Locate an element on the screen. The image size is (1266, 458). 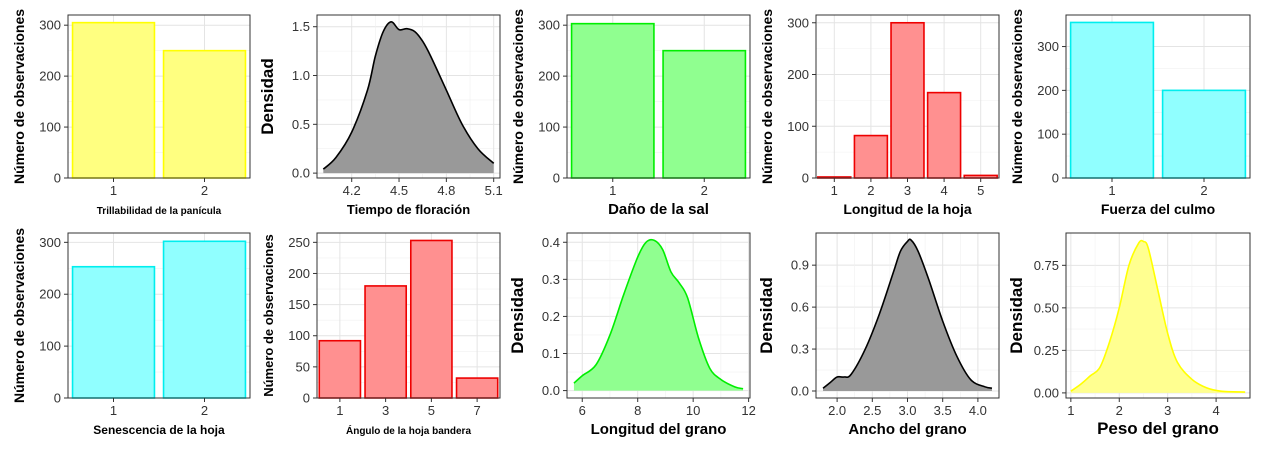
x-tick-label: 4.5 is located at coordinates (399, 190).